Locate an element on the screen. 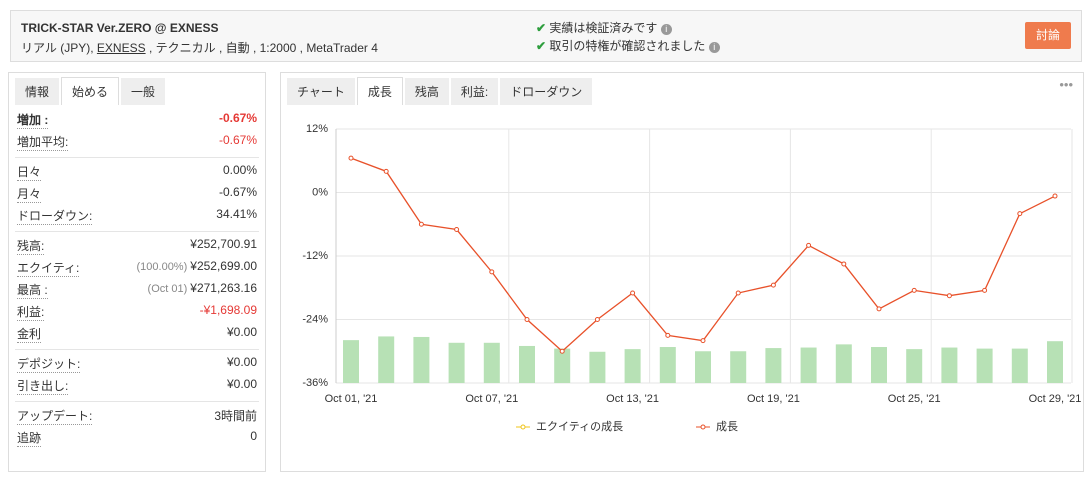 This screenshot has height=480, width=1090. tab: ドローダウン is located at coordinates (546, 91).